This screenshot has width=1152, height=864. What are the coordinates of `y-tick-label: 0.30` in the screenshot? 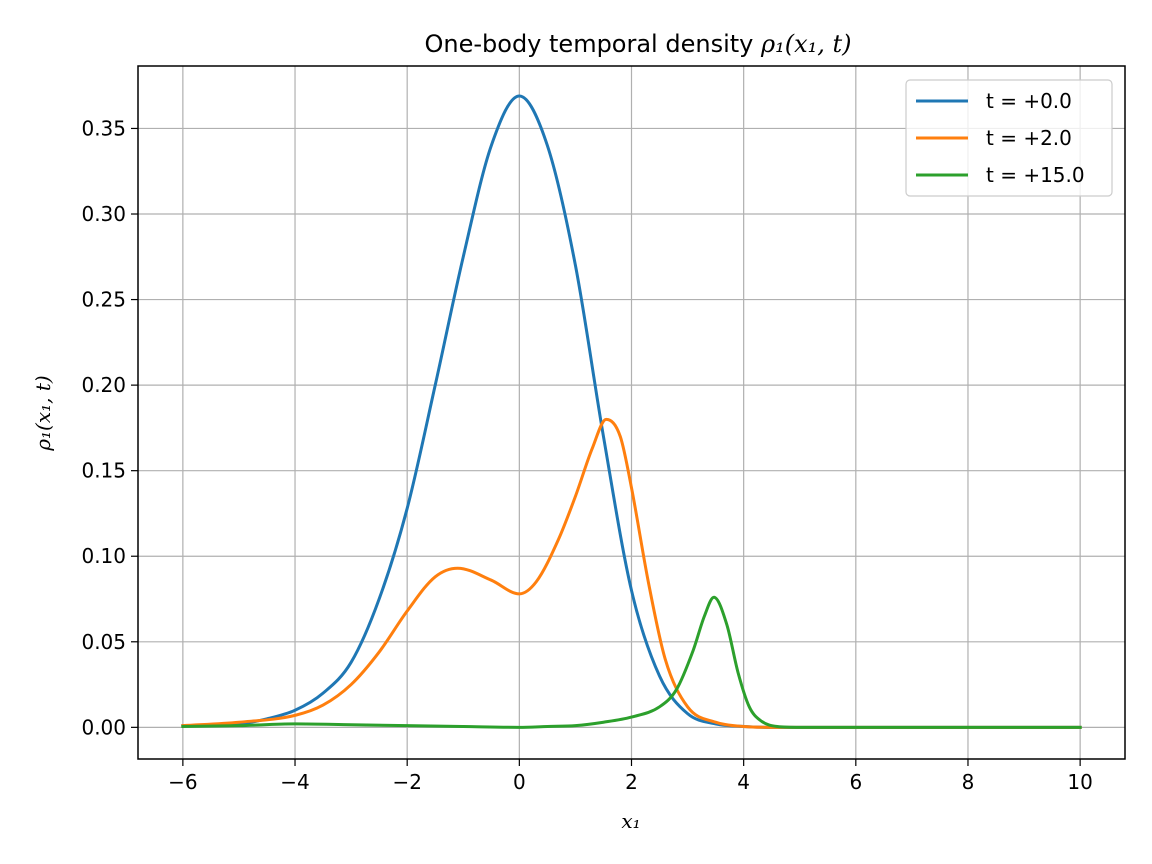 It's located at (103, 214).